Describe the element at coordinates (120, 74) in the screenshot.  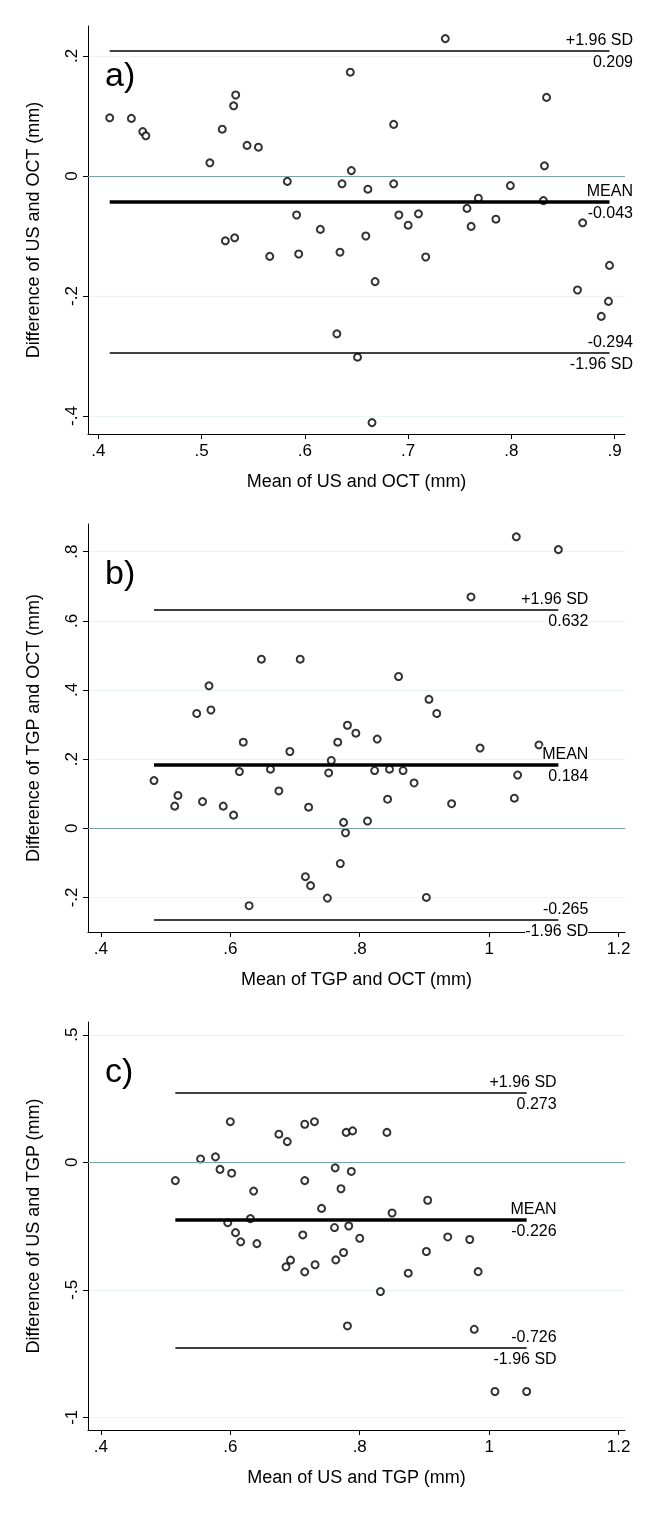
I see `text: a)` at that location.